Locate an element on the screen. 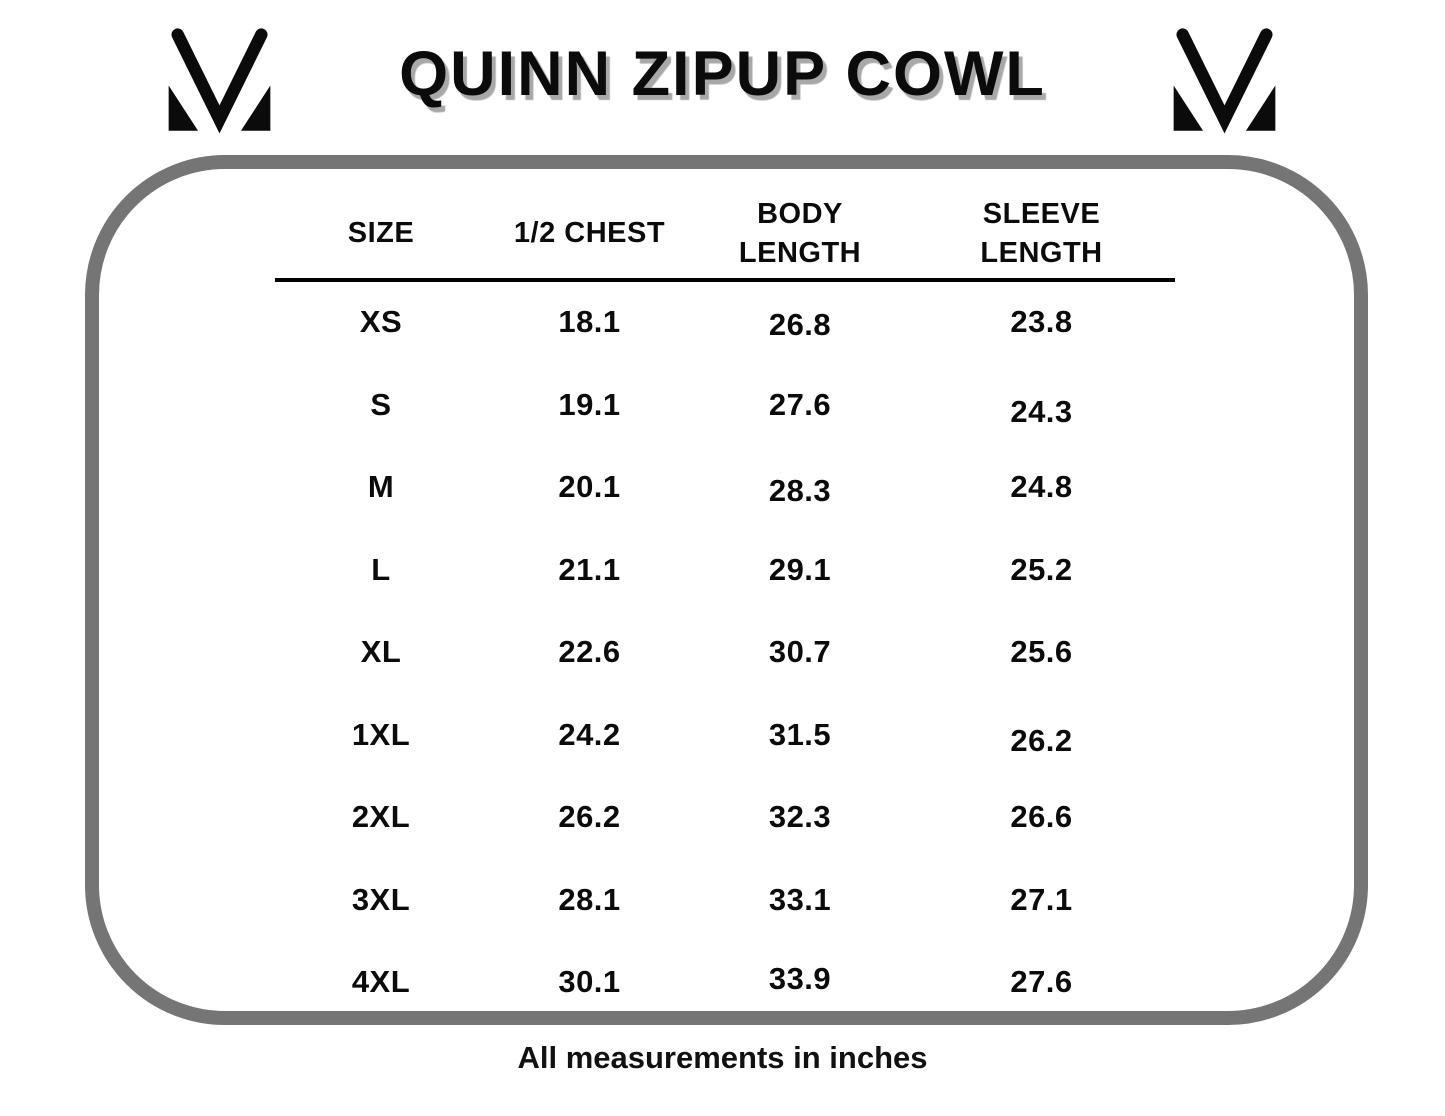  size-label: XS is located at coordinates (381, 322).